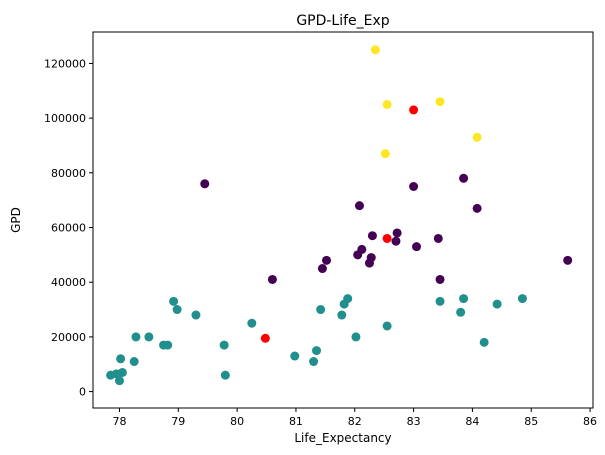 This screenshot has width=605, height=455. I want to click on y-tick-label: 60000, so click(68, 228).